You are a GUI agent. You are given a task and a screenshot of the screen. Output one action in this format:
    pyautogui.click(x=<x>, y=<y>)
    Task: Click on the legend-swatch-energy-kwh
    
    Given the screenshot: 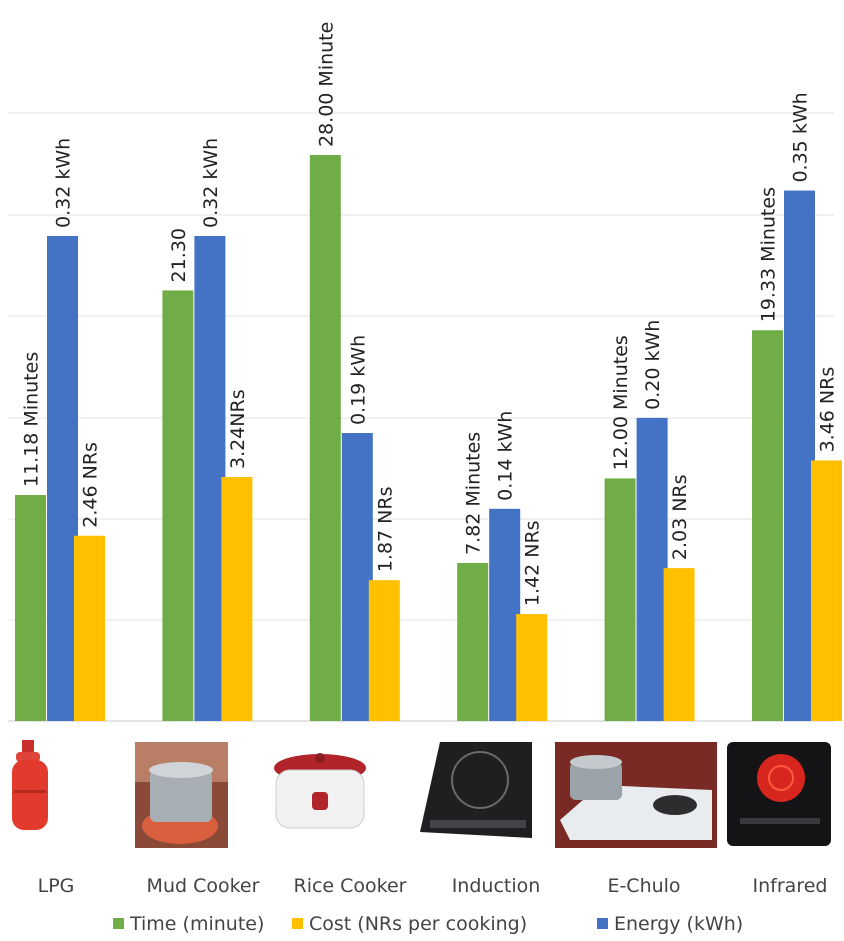 What is the action you would take?
    pyautogui.click(x=602, y=923)
    